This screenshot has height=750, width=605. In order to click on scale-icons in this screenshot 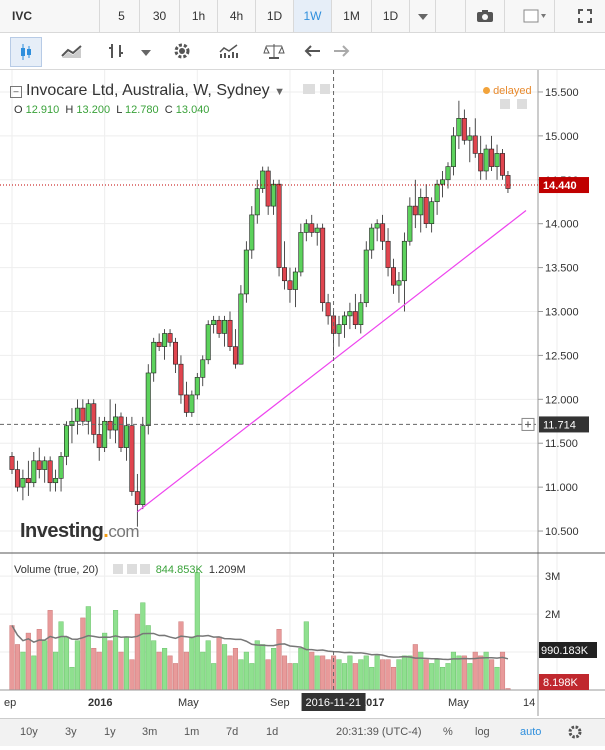, I will do `click(514, 105)`.